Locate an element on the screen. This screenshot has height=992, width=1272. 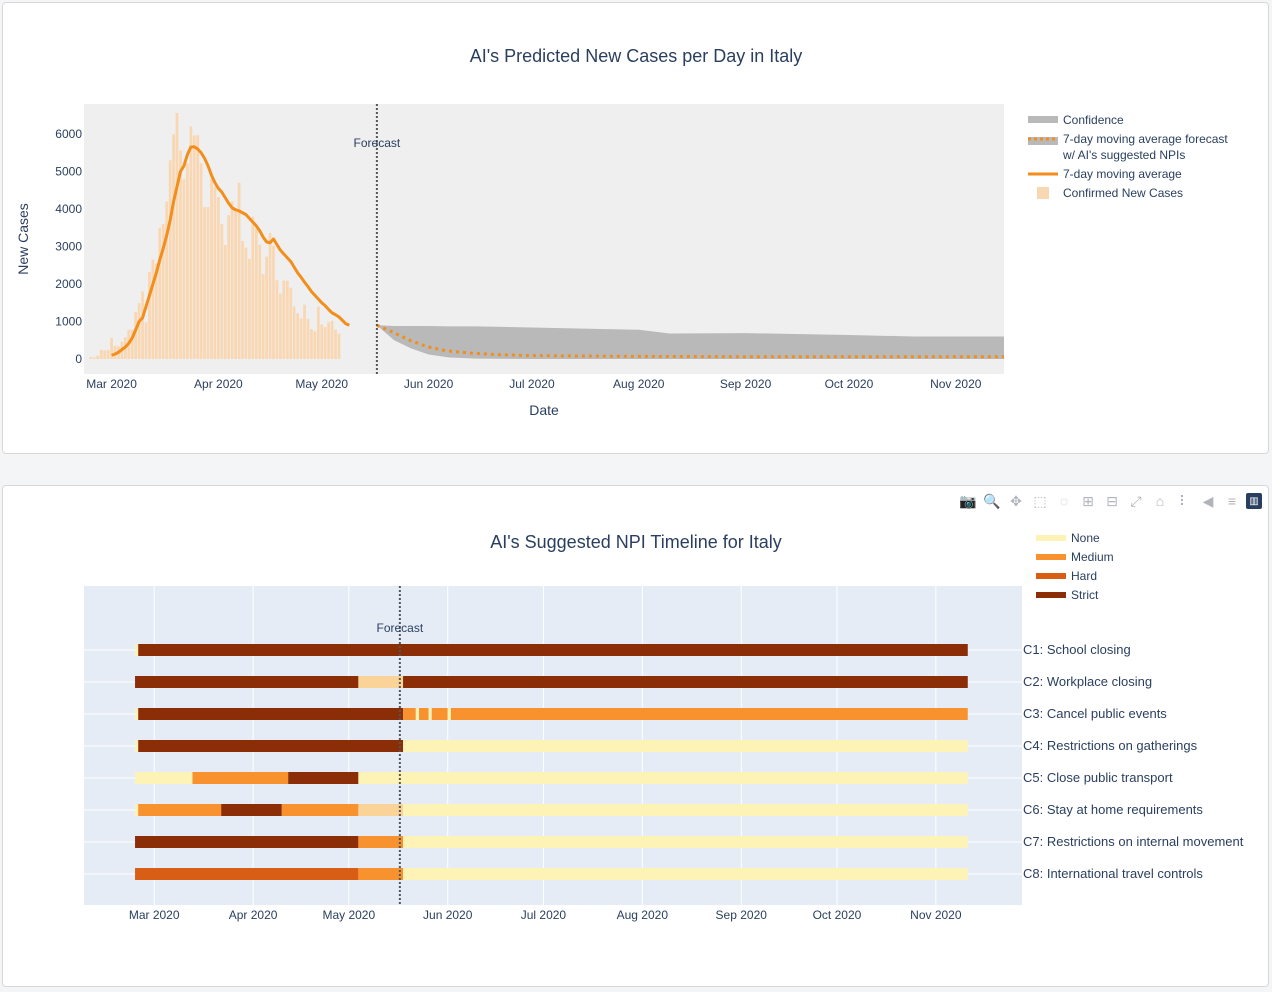
forecast-line is located at coordinates (690, 341).